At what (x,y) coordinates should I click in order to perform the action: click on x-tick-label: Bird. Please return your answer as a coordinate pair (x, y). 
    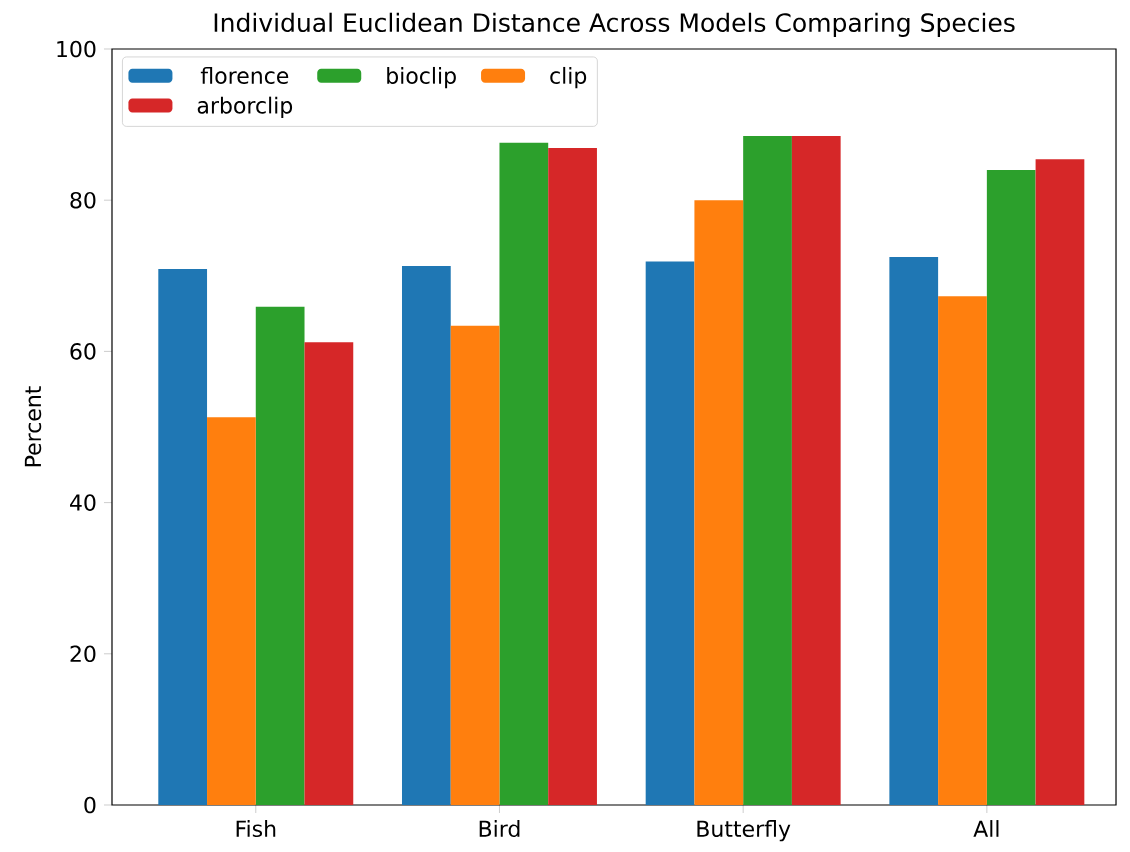
    Looking at the image, I should click on (499, 829).